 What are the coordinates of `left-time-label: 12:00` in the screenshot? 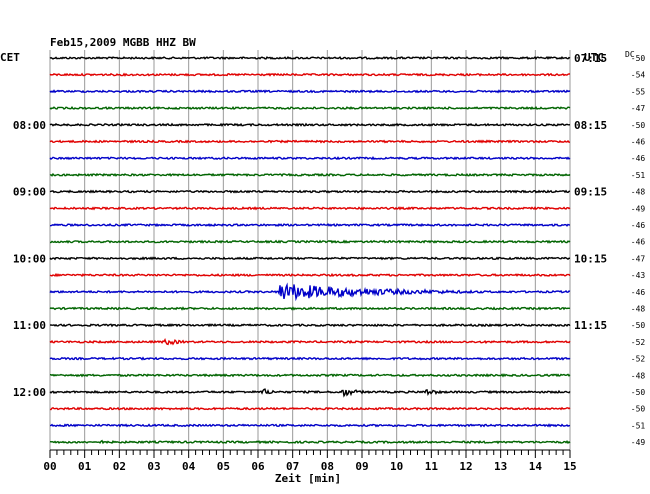 It's located at (29, 392).